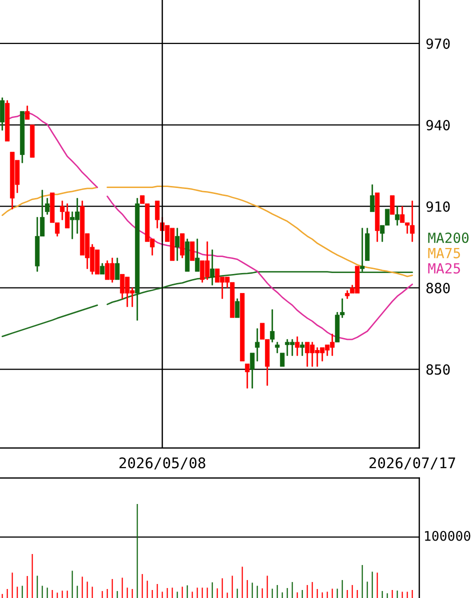 The width and height of the screenshot is (472, 598). Describe the element at coordinates (444, 253) in the screenshot. I see `series-label: MA75` at that location.